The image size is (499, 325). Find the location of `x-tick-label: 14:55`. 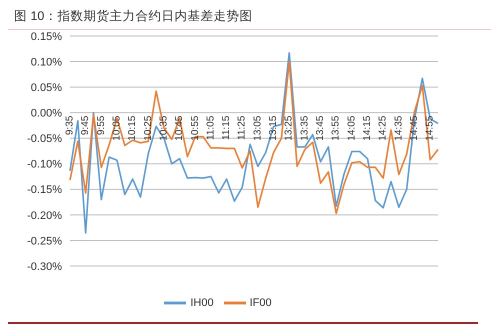

x-tick-label: 14:55 is located at coordinates (430, 128).